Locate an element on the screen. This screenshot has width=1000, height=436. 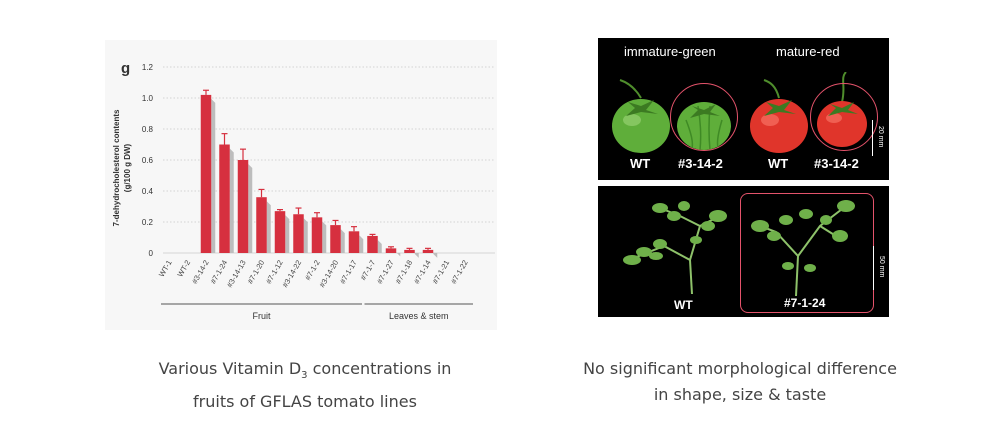
caption-left-line1: Various Vitamin D is located at coordinates (230, 368).